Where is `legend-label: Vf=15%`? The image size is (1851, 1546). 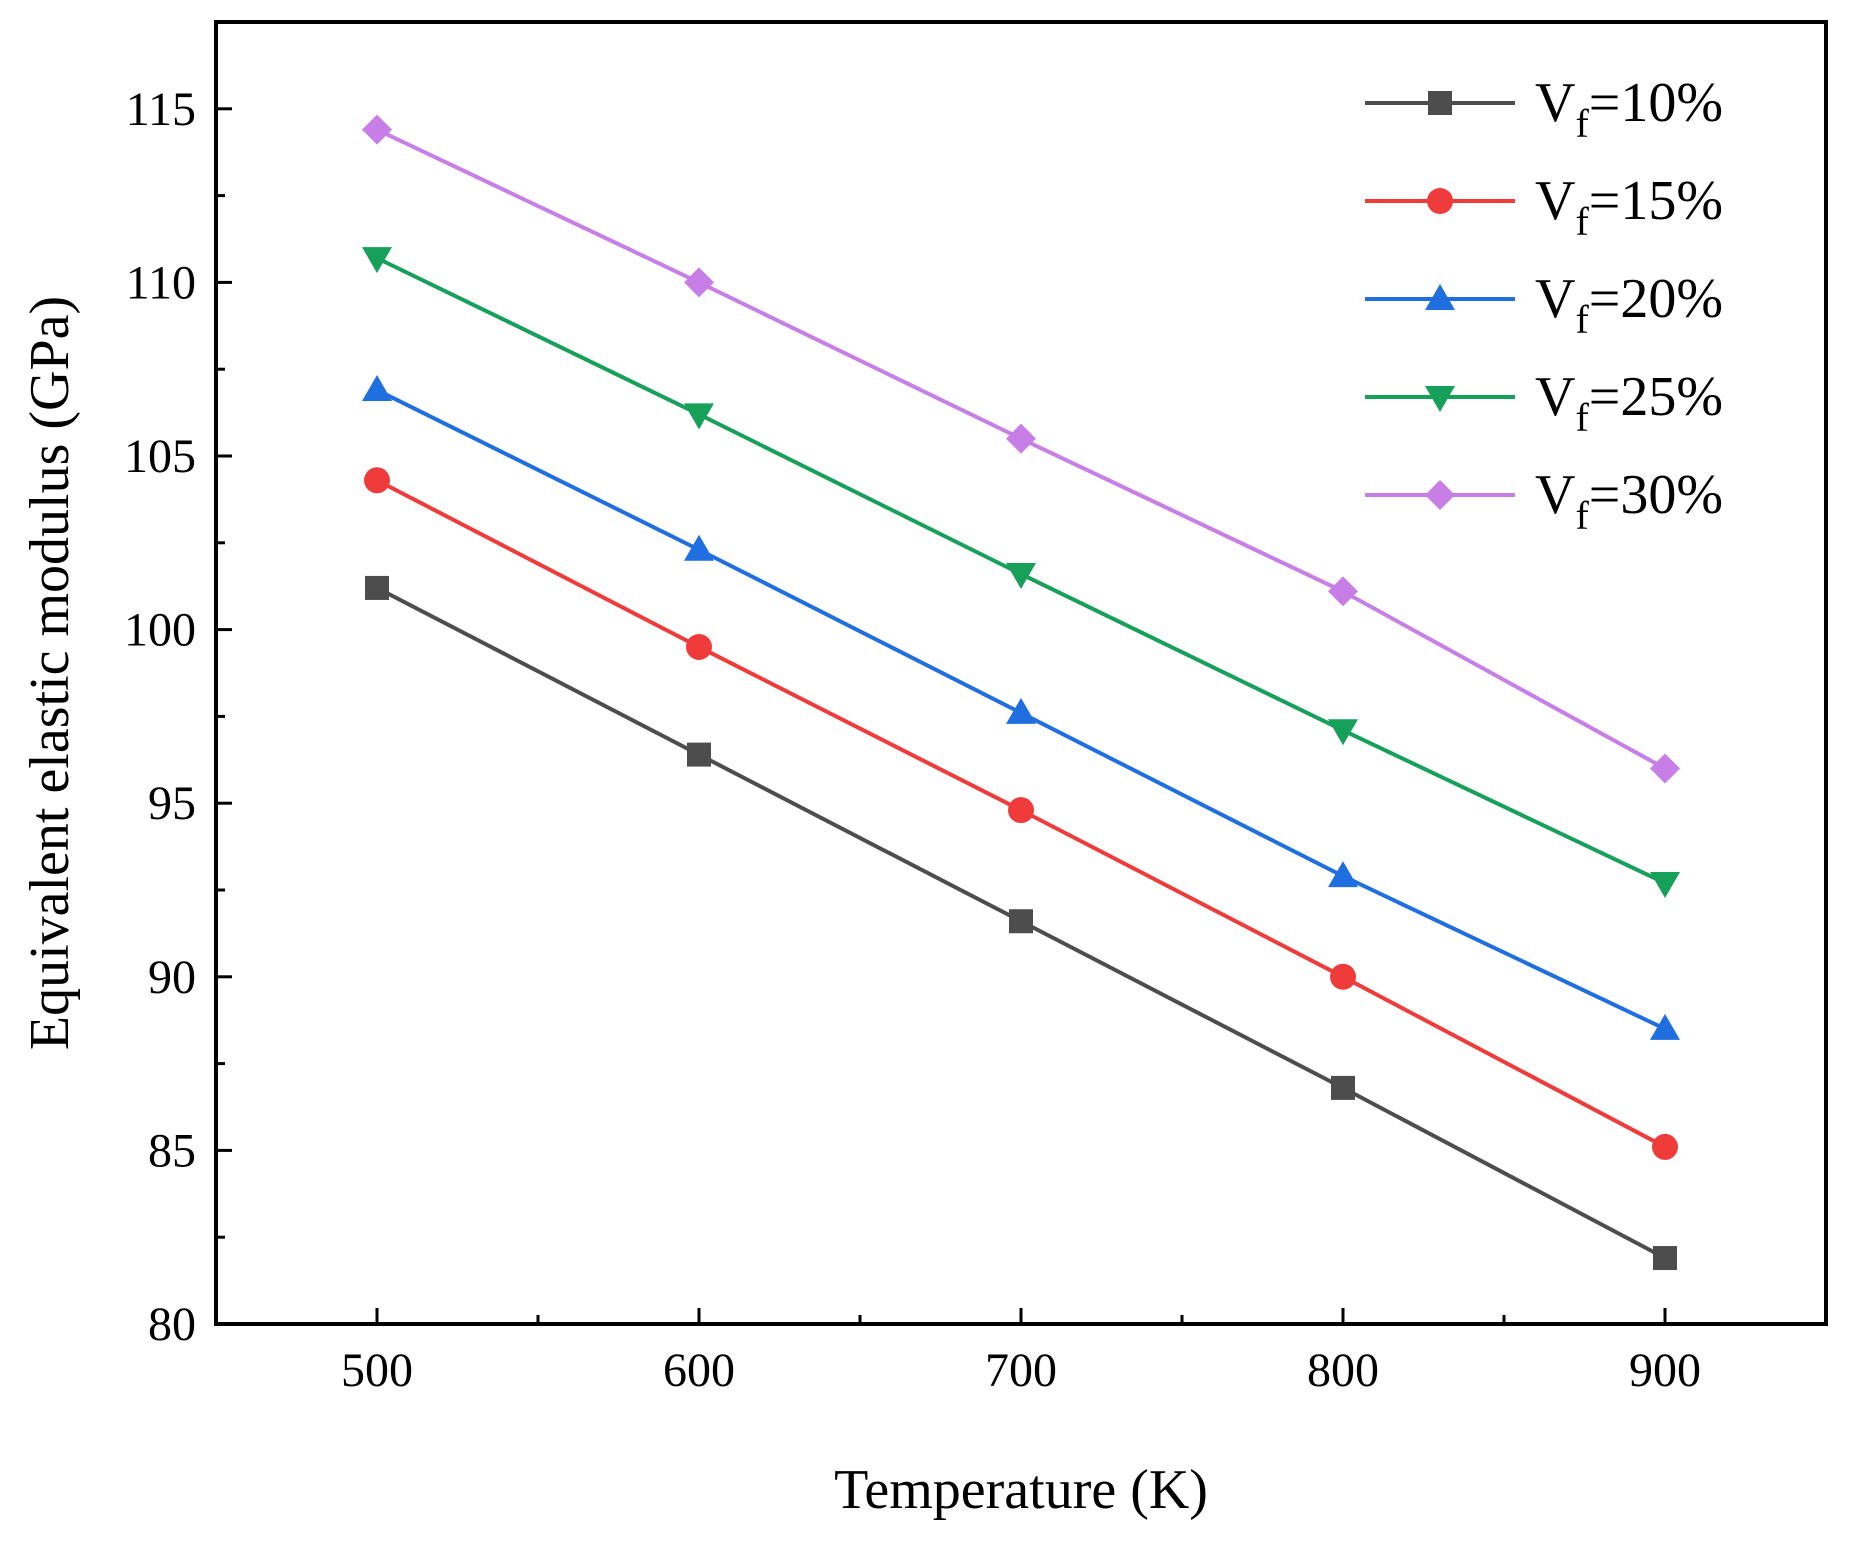
legend-label: Vf=15% is located at coordinates (1629, 207).